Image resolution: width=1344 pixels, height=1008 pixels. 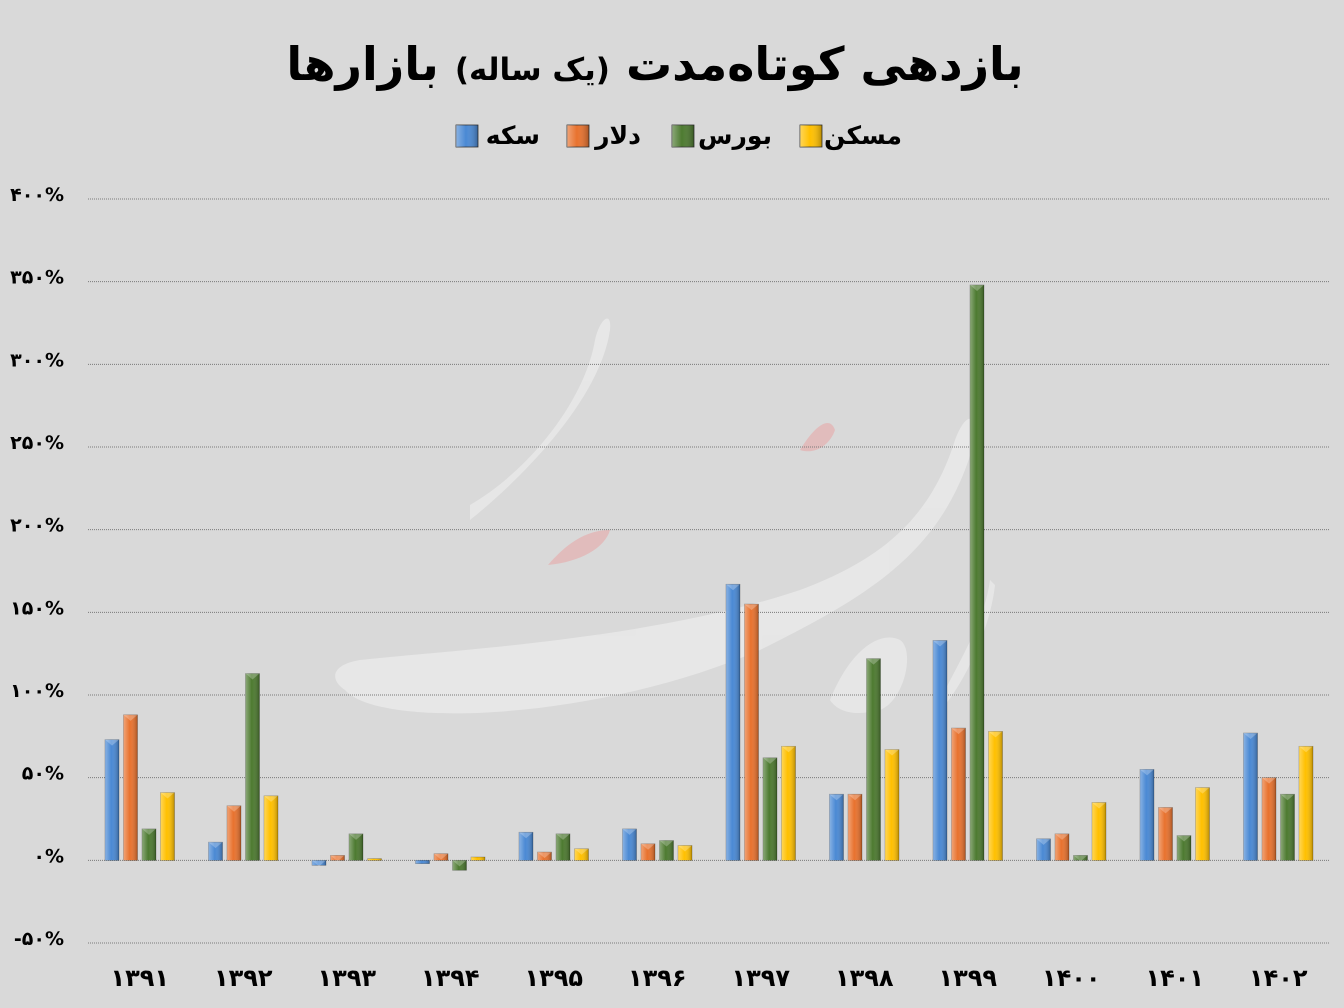 I want to click on y-tick-label: ۵۰%, so click(x=43, y=774).